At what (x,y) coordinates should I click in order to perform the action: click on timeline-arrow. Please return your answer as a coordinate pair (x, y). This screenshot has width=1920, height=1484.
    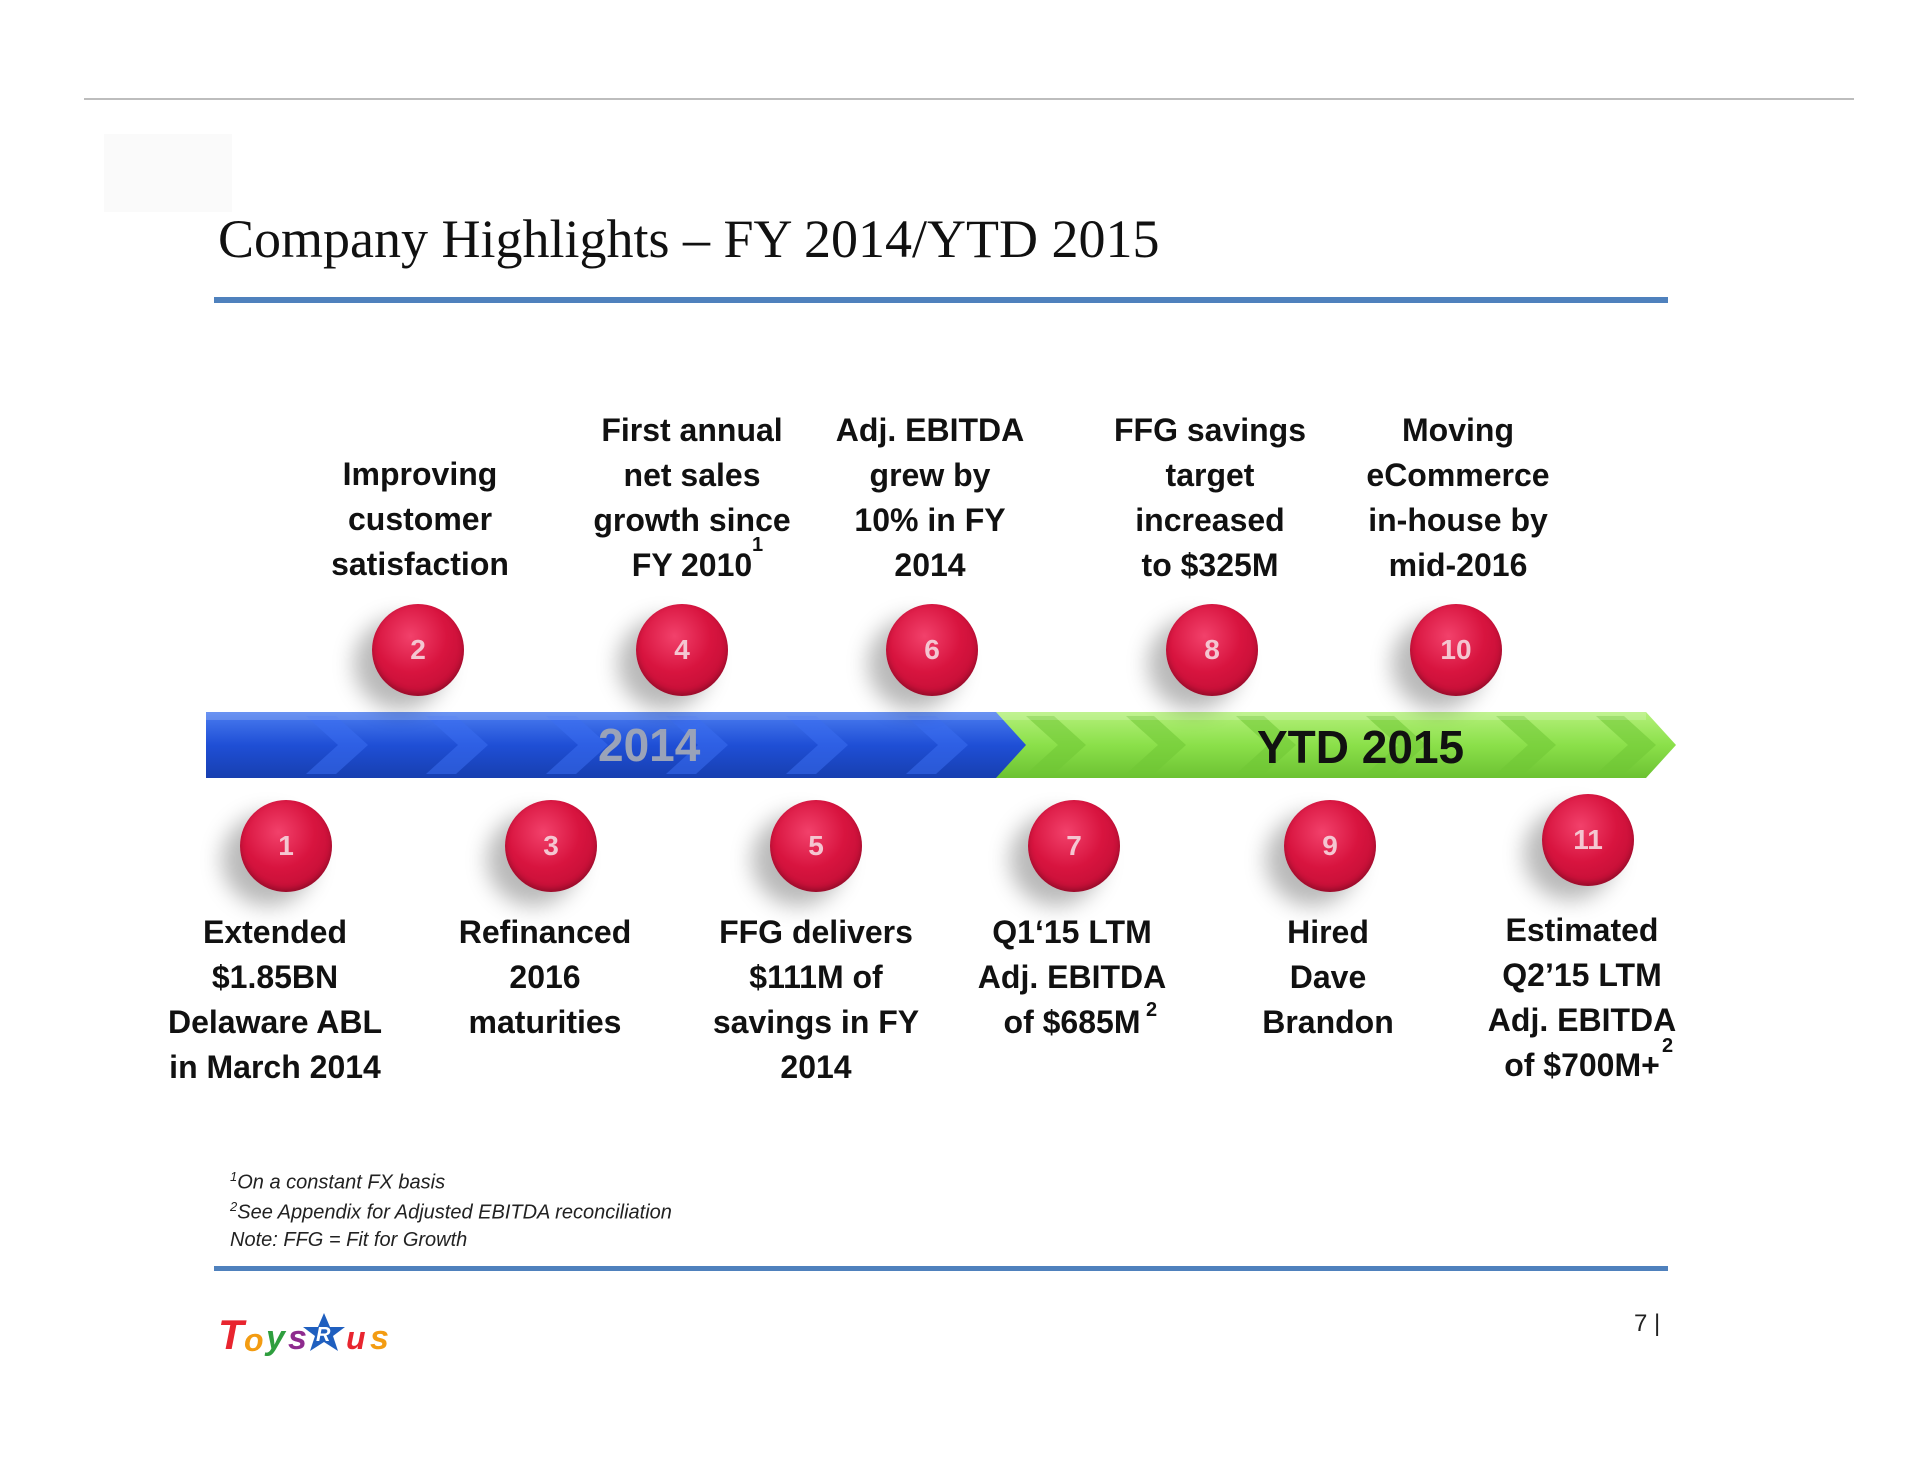
    Looking at the image, I should click on (941, 745).